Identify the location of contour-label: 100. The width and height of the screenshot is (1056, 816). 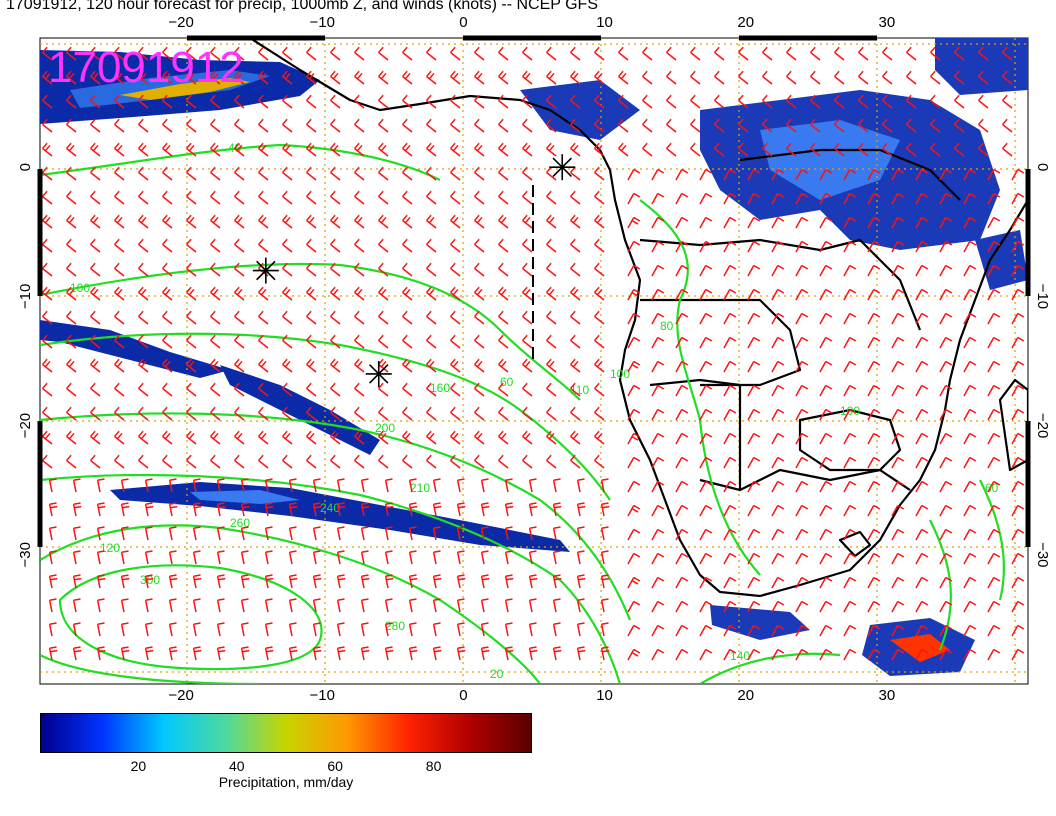
(620, 374).